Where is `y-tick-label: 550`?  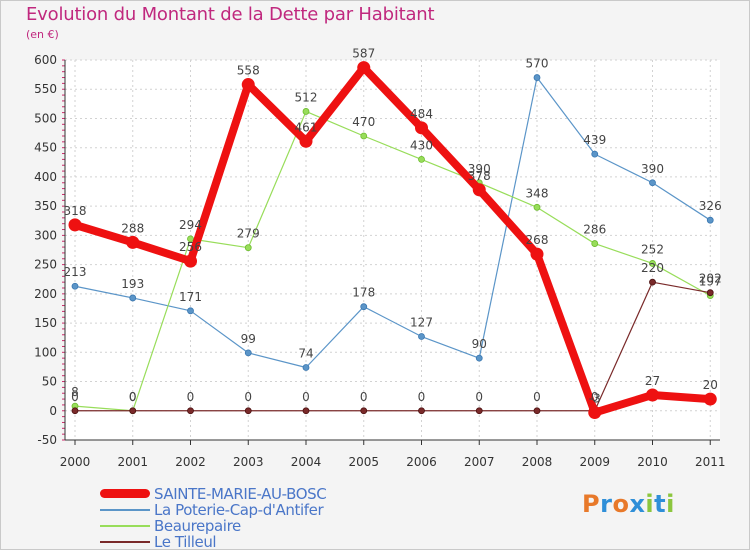
y-tick-label: 550 is located at coordinates (45, 89).